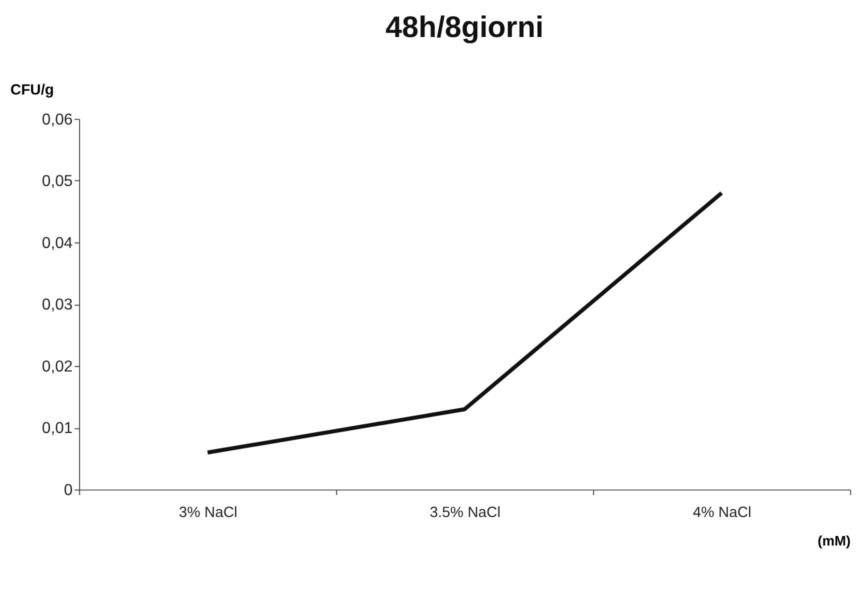  I want to click on y-axis-title: CFU/g, so click(32, 90).